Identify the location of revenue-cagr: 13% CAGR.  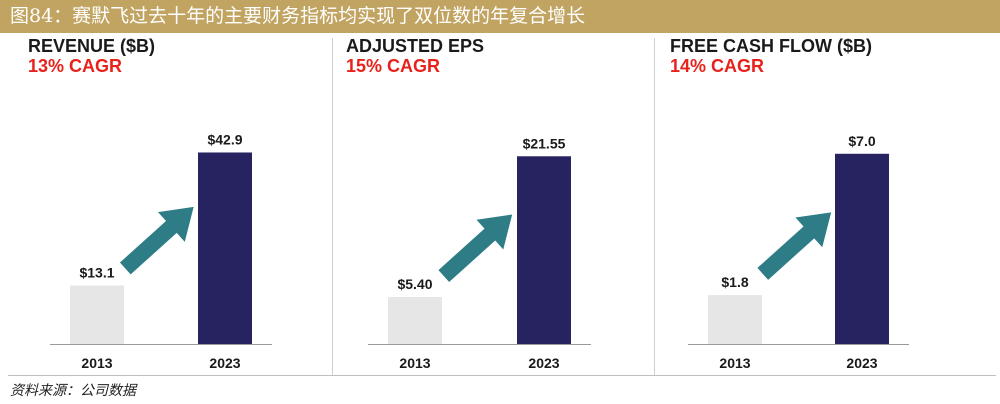
(75, 66).